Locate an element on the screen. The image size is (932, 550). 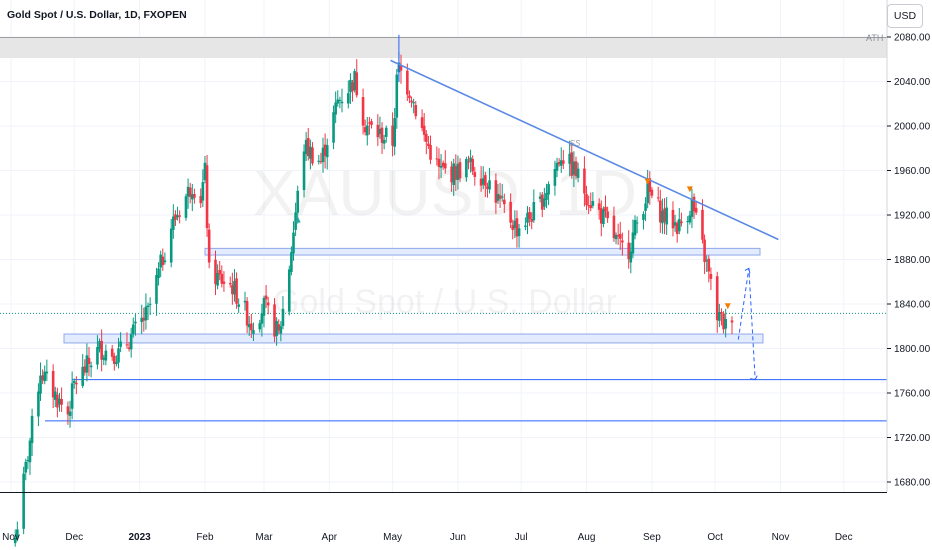
time-tick-label: May is located at coordinates (392, 537).